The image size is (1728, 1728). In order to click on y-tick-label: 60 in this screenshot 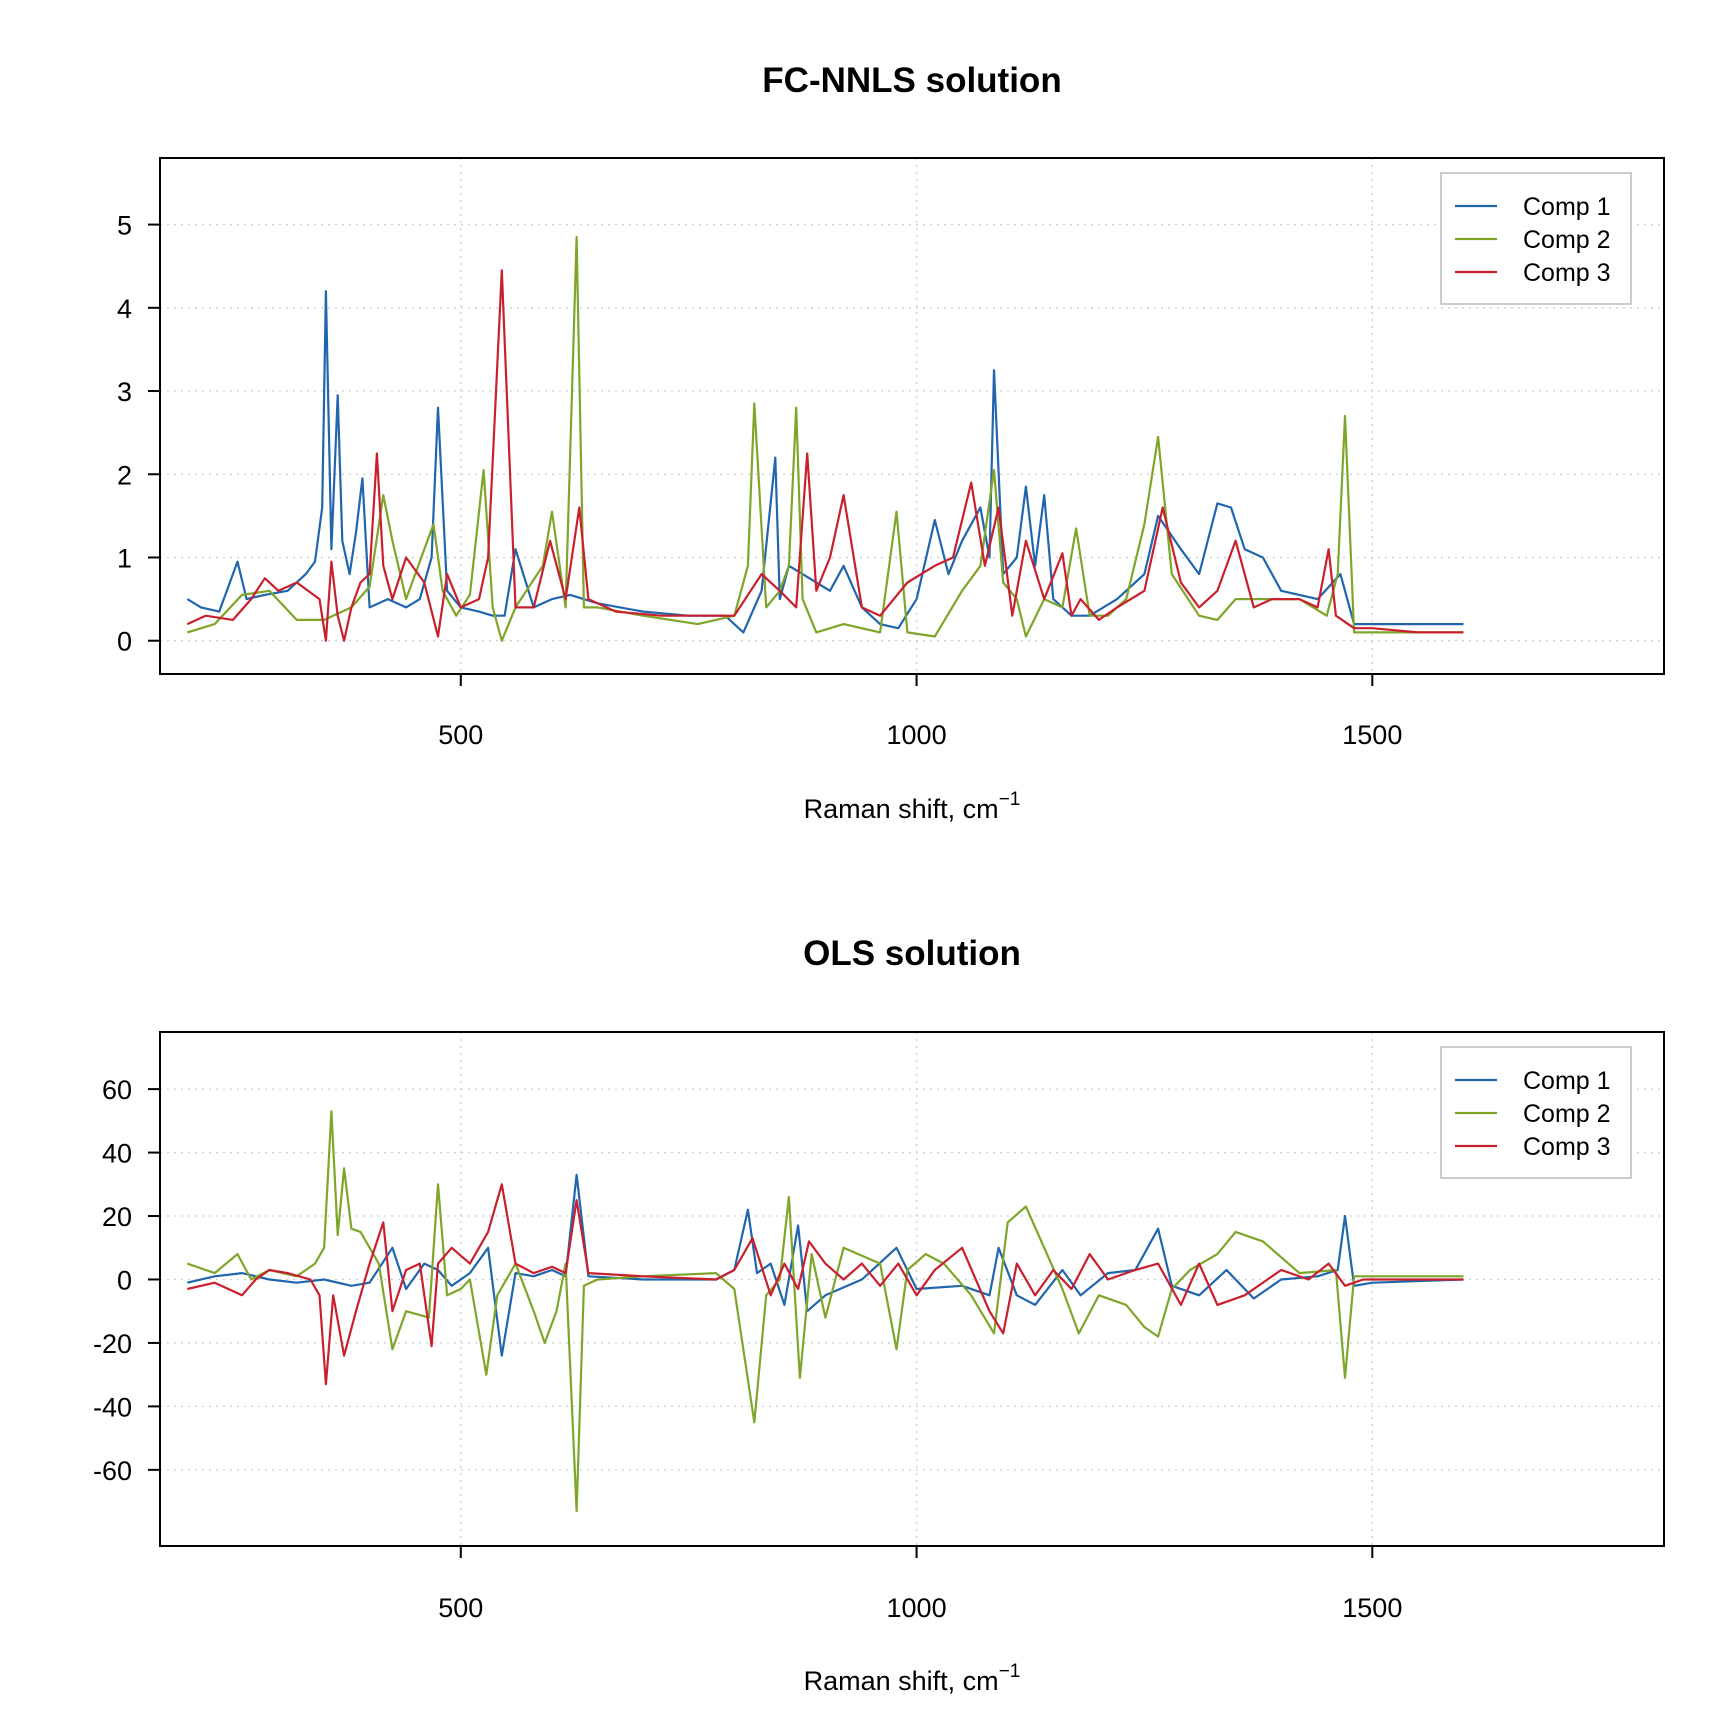, I will do `click(117, 1090)`.